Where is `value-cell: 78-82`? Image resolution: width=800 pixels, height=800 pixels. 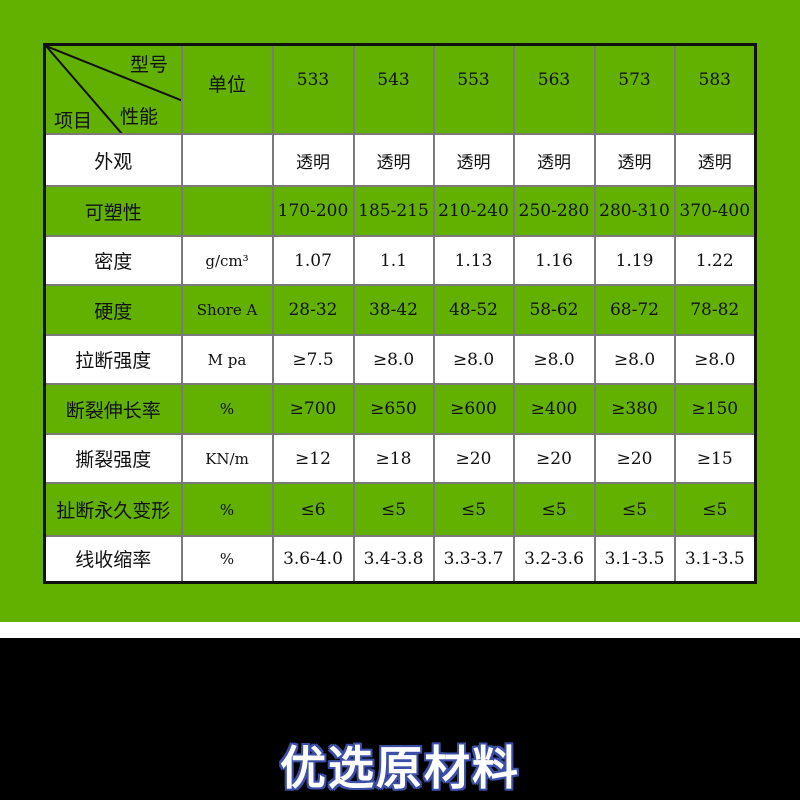 value-cell: 78-82 is located at coordinates (715, 310).